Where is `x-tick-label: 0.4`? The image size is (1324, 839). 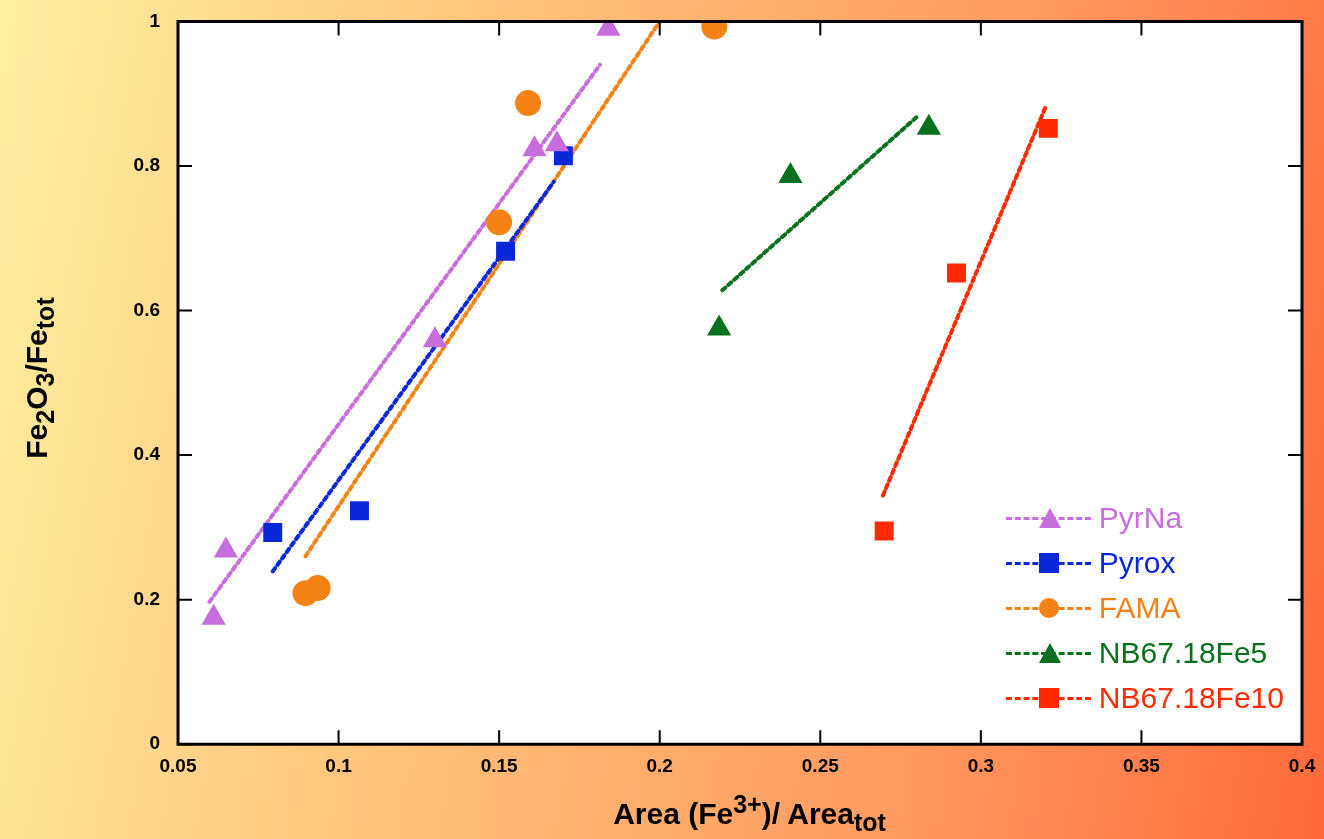 x-tick-label: 0.4 is located at coordinates (1302, 765).